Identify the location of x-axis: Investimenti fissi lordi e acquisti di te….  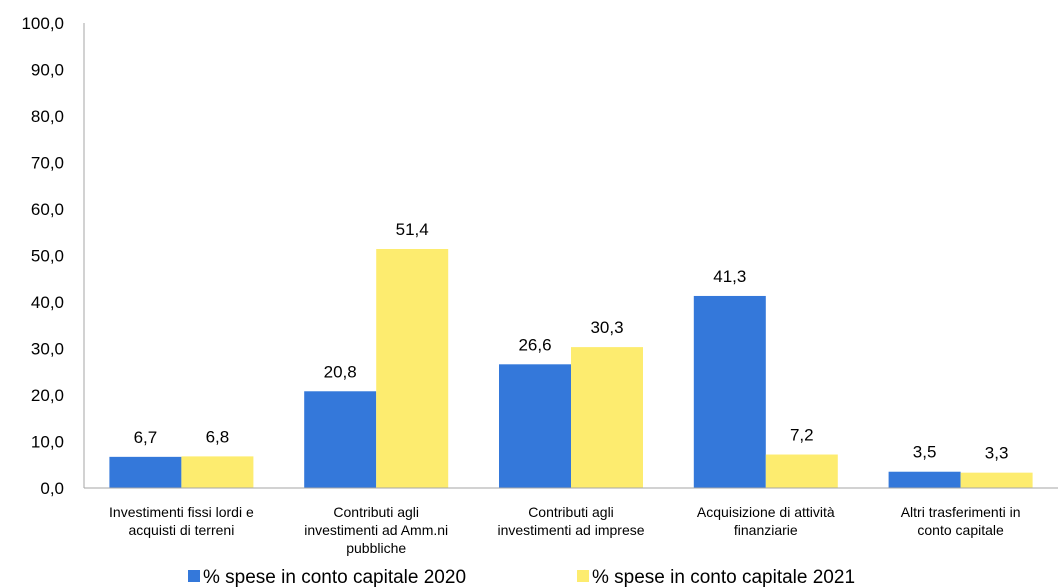
(571, 521).